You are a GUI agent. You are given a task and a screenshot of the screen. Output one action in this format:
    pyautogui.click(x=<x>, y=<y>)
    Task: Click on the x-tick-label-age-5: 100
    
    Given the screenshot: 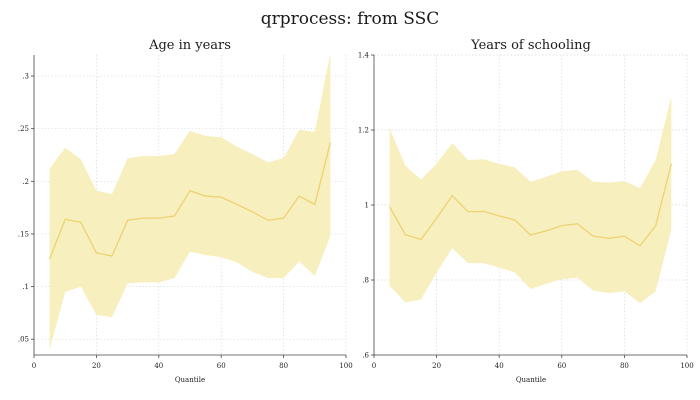 What is the action you would take?
    pyautogui.click(x=345, y=366)
    